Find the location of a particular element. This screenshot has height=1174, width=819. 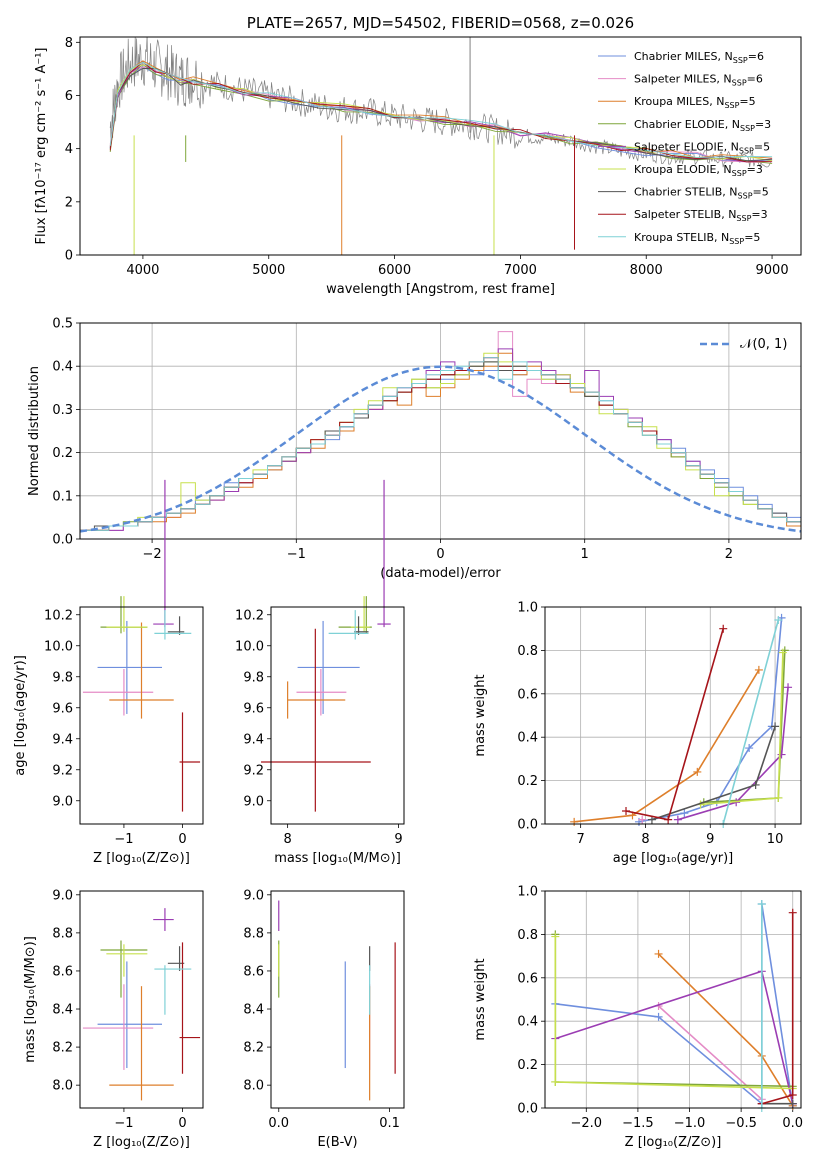

y-tick-label: 10.2 is located at coordinates (58, 615).